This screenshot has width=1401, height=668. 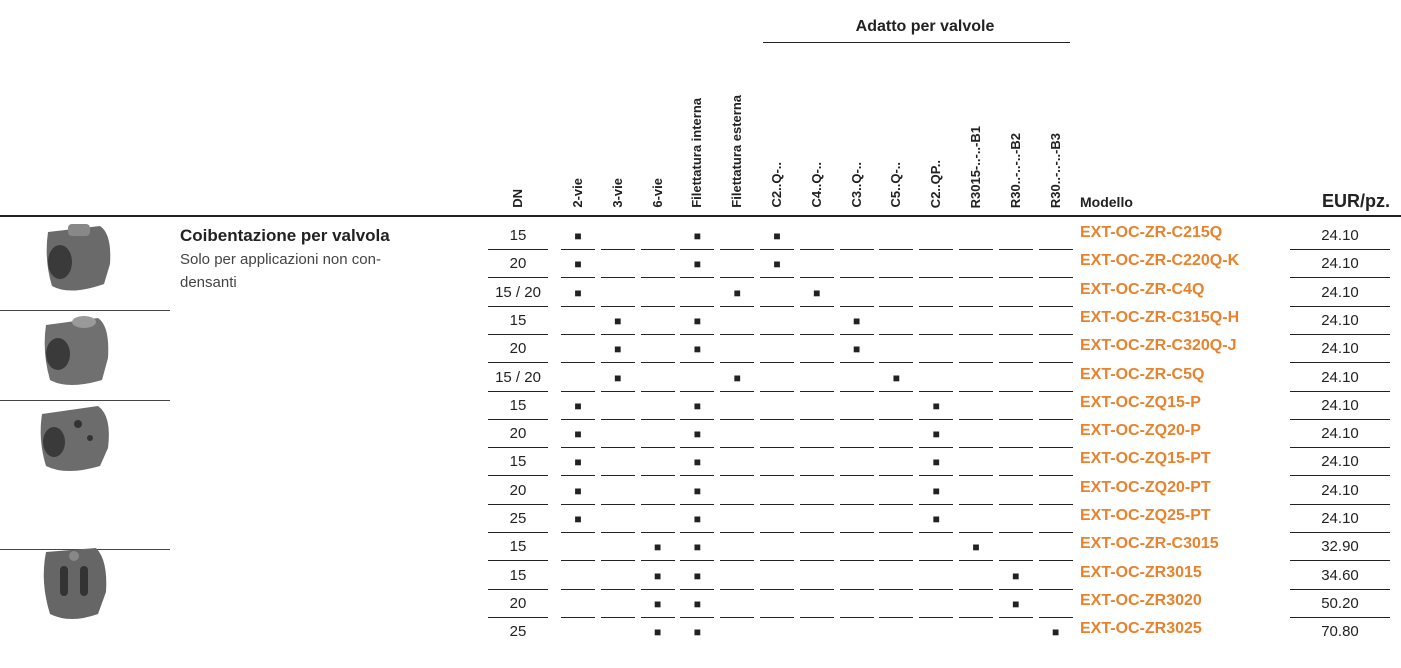 What do you see at coordinates (1340, 632) in the screenshot?
I see `price-cell: 70.80` at bounding box center [1340, 632].